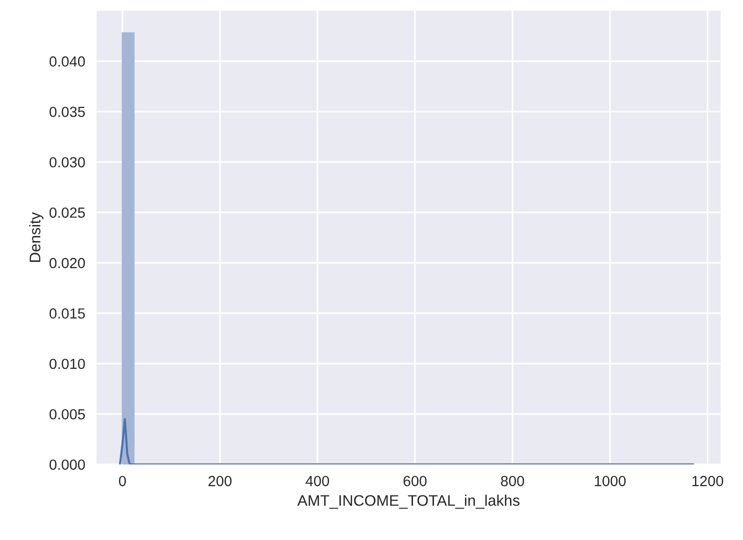 The height and width of the screenshot is (540, 743). Describe the element at coordinates (67, 364) in the screenshot. I see `y-tick-label: 0.010` at that location.